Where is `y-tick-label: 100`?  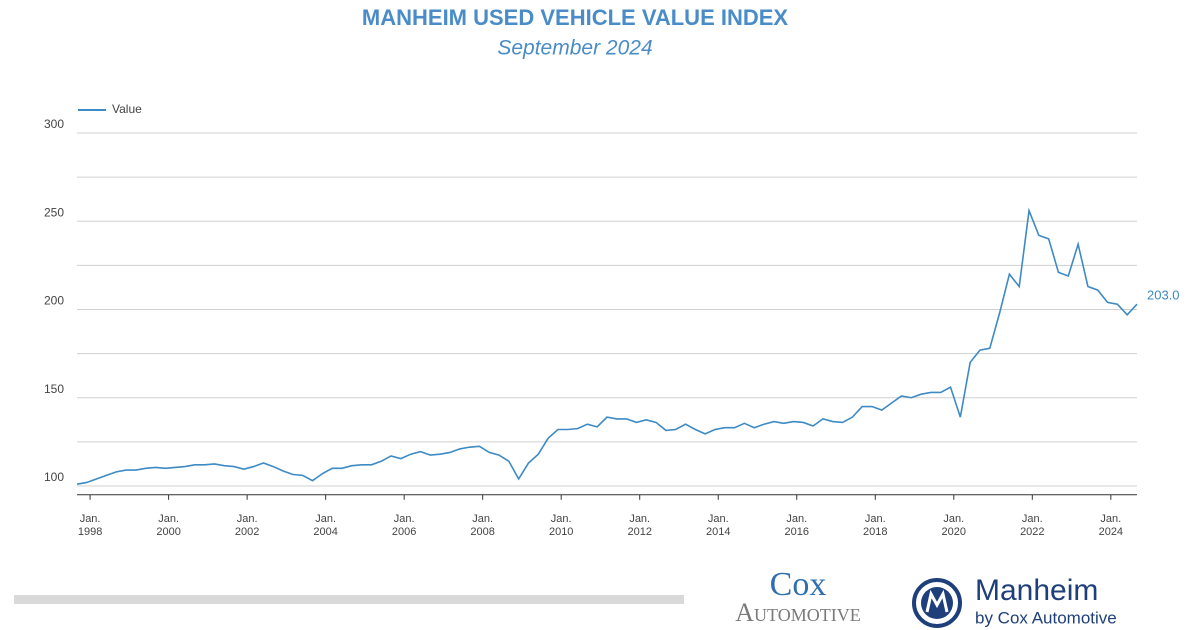
y-tick-label: 100 is located at coordinates (54, 477).